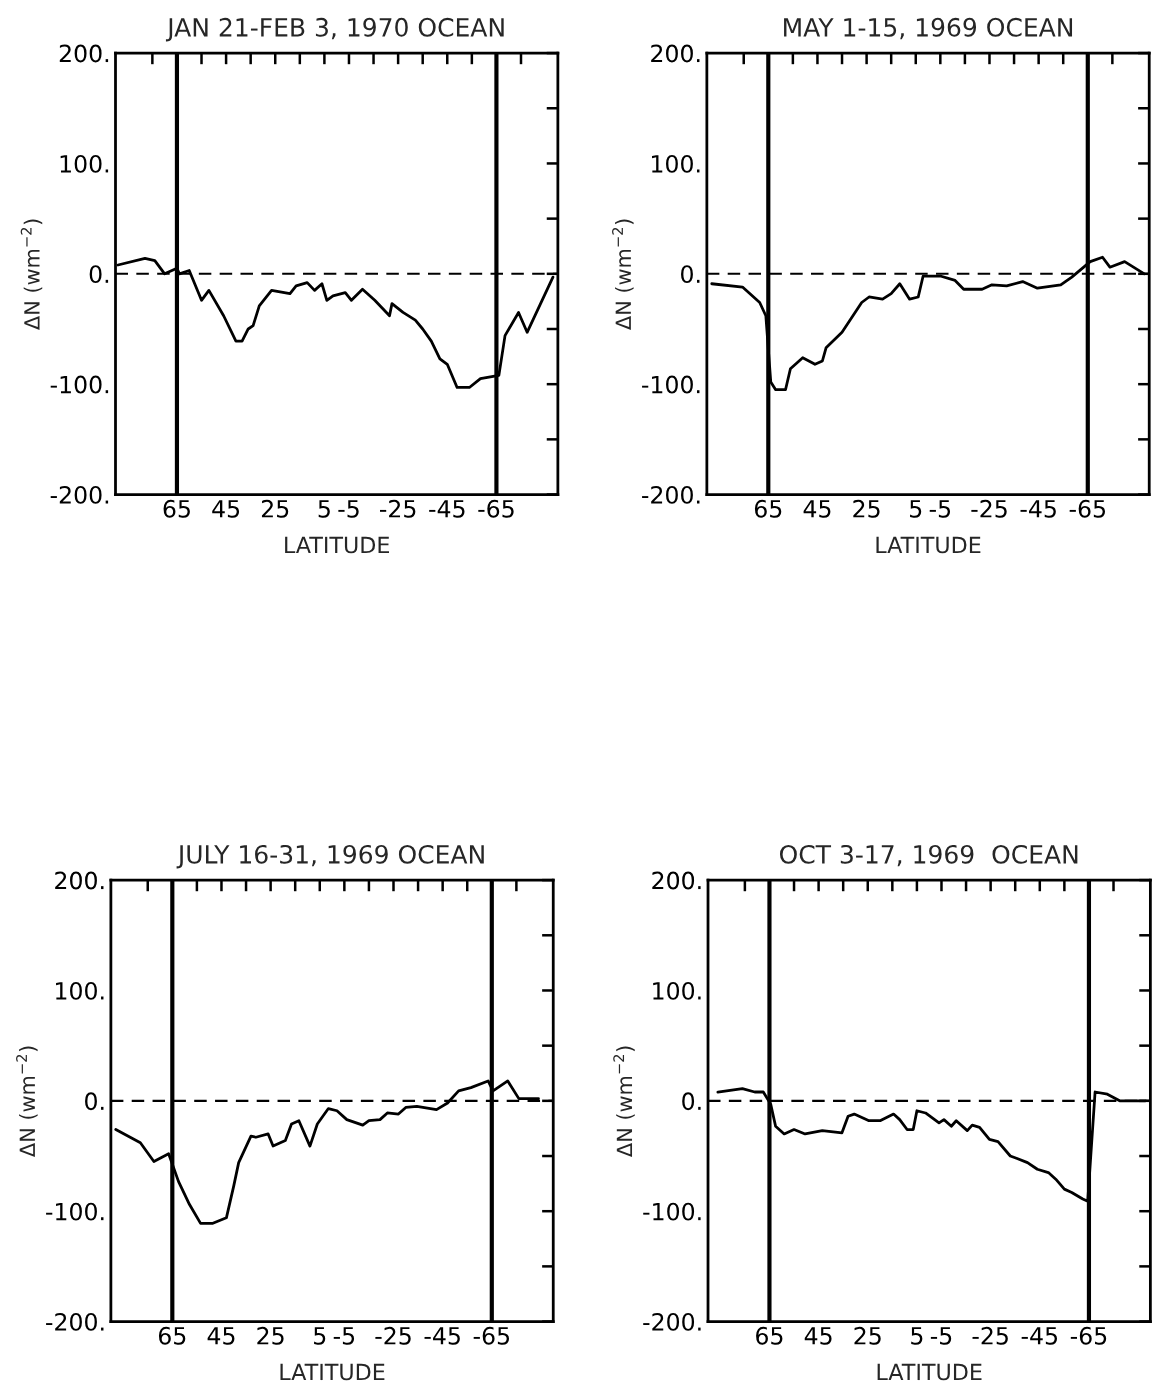 The width and height of the screenshot is (1155, 1397). What do you see at coordinates (928, 28) in the screenshot?
I see `chart-title: MAY 1-15, 1969 OCEAN` at bounding box center [928, 28].